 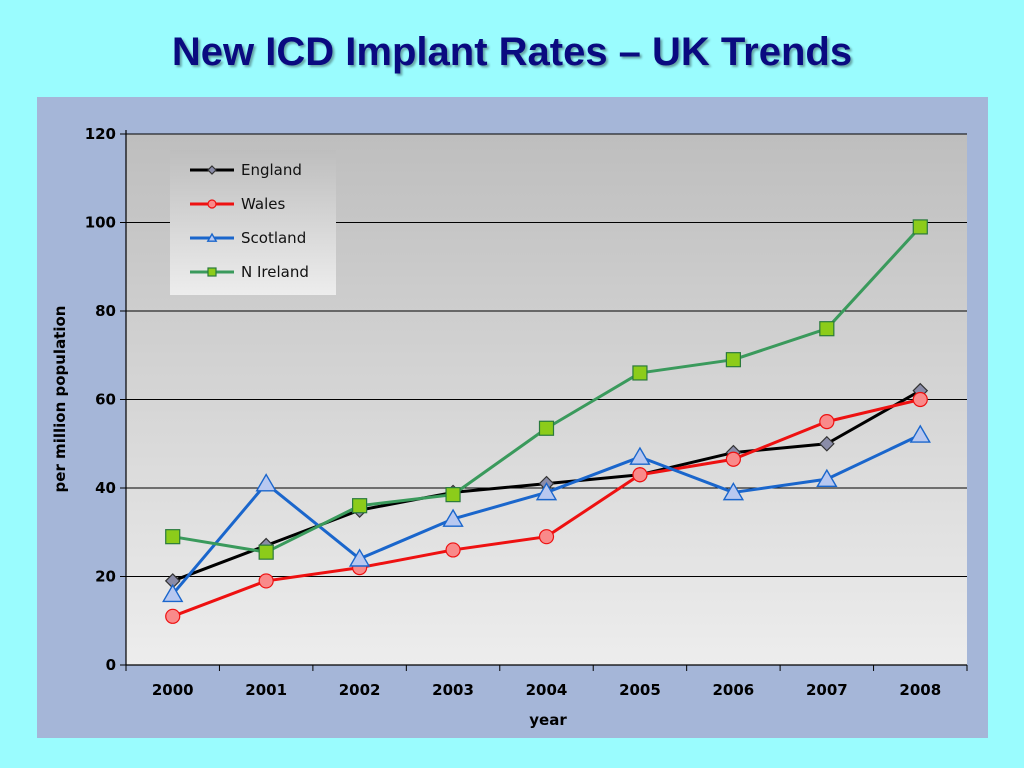 What do you see at coordinates (212, 170) in the screenshot?
I see `legend-marker-england` at bounding box center [212, 170].